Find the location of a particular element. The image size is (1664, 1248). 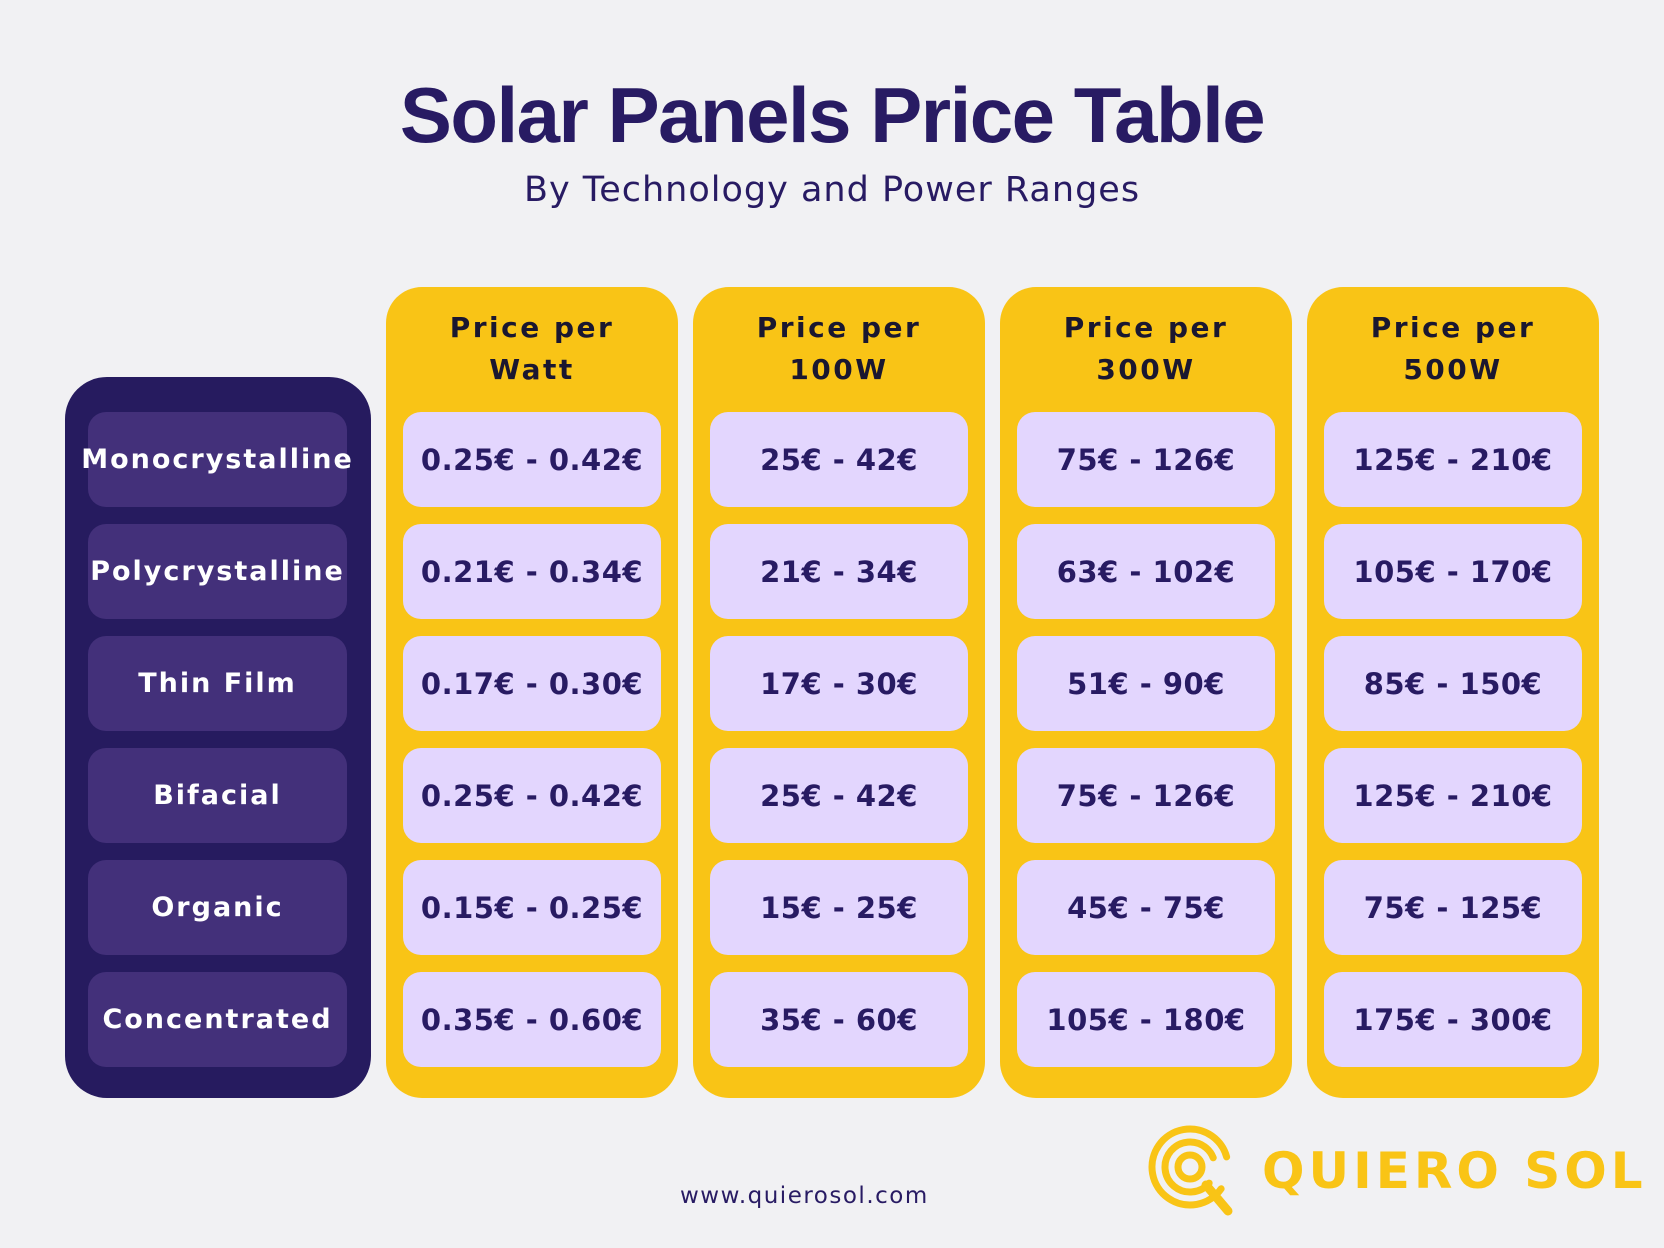

price-cell: 105€ - 180€ is located at coordinates (1146, 1019).